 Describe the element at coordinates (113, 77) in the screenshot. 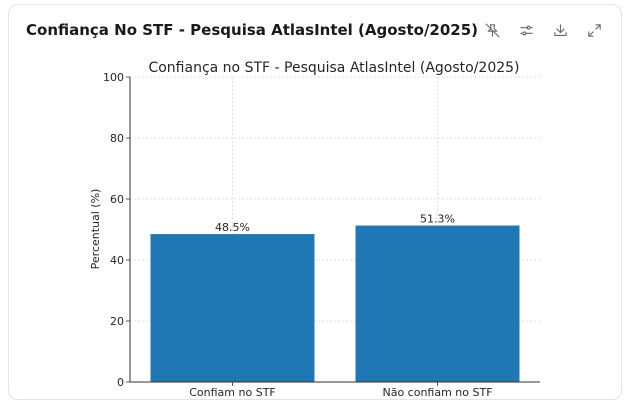

I see `y-tick-label: 100` at that location.